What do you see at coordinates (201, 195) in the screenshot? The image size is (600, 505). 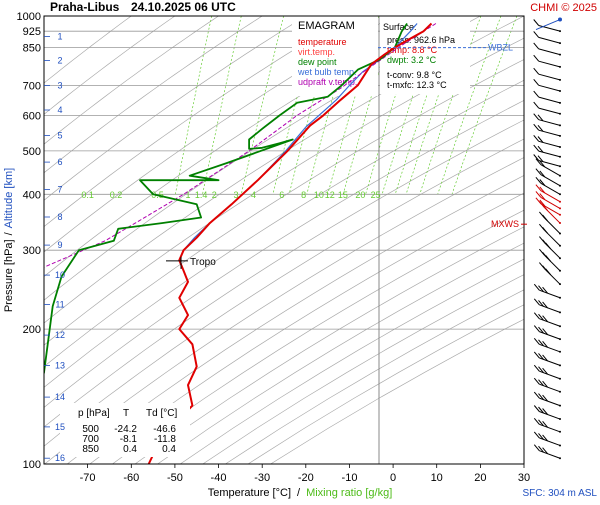 I see `mixing-ratio-label: 1.4` at bounding box center [201, 195].